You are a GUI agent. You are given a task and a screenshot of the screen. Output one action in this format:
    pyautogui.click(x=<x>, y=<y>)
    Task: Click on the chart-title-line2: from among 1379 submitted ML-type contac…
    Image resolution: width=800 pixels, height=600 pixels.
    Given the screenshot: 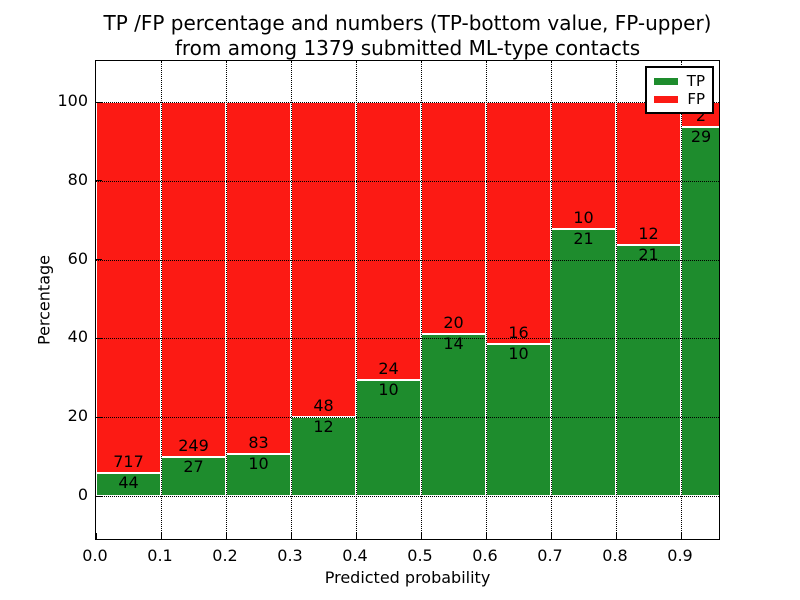 What is the action you would take?
    pyautogui.click(x=407, y=48)
    